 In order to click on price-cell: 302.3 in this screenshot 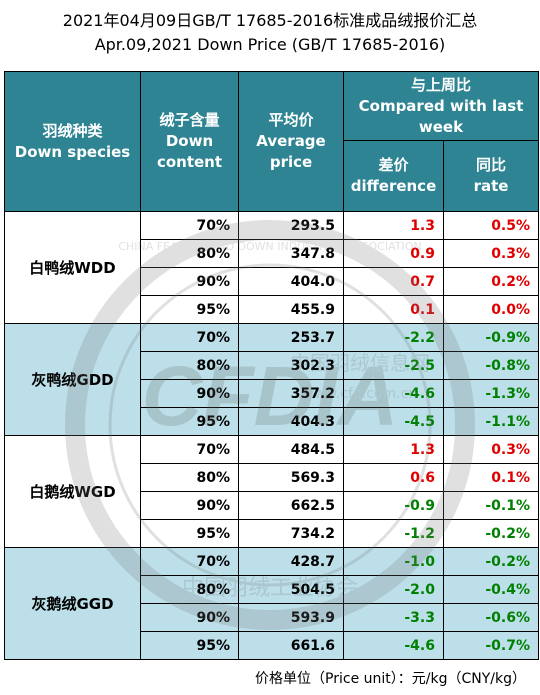, I will do `click(291, 365)`.